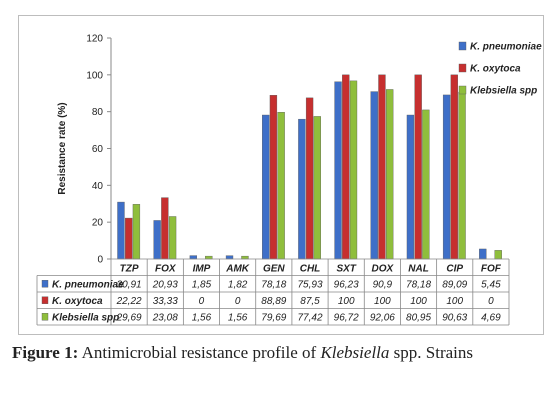 The width and height of the screenshot is (560, 405). I want to click on y-tick-label: 20, so click(98, 223).